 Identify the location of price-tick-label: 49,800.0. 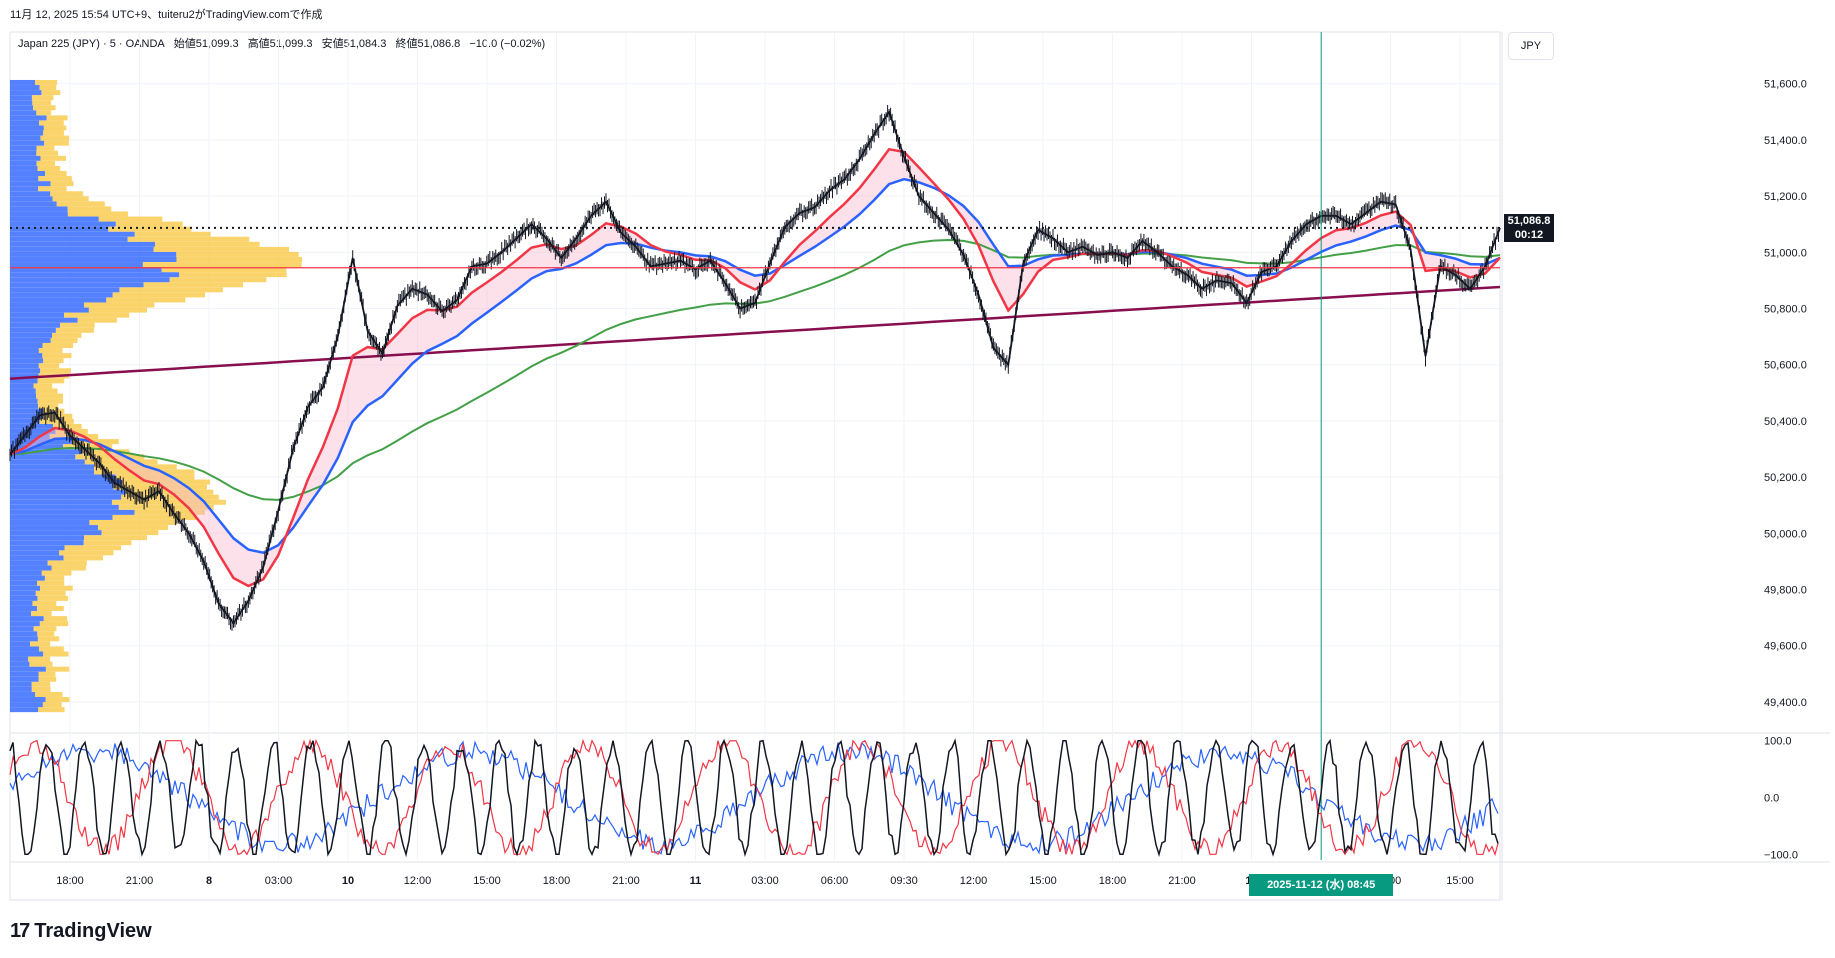
(1785, 591).